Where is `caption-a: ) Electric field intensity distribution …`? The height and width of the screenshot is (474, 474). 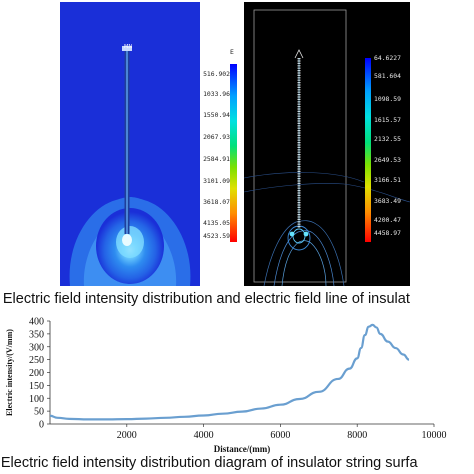 caption-a: ) Electric field intensity distribution … is located at coordinates (205, 299).